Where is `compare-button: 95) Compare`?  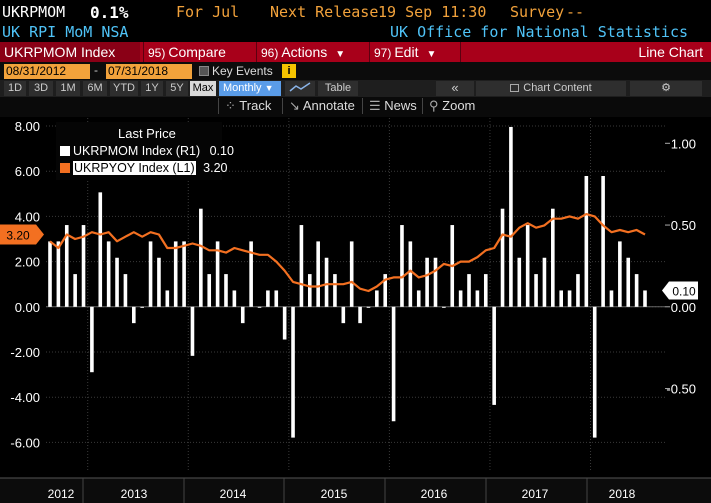
compare-button: 95) Compare is located at coordinates (199, 52).